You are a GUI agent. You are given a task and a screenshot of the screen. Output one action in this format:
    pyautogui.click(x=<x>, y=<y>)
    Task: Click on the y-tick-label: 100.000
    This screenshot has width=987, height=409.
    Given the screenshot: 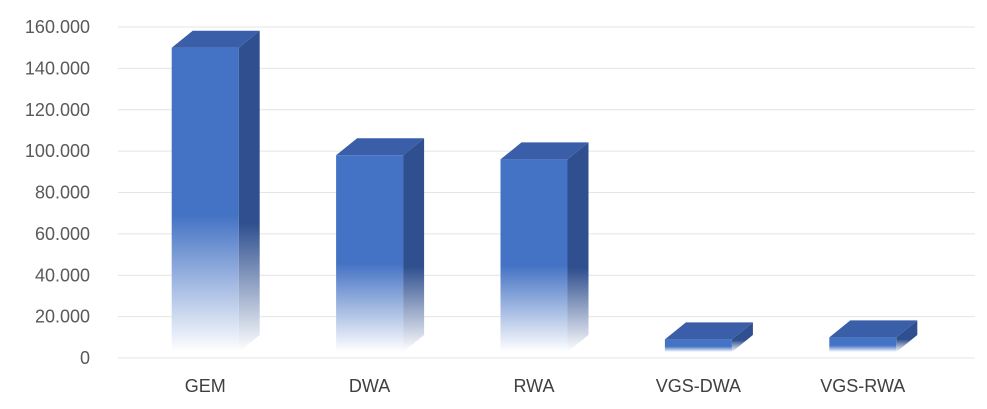 What is the action you would take?
    pyautogui.click(x=57, y=151)
    